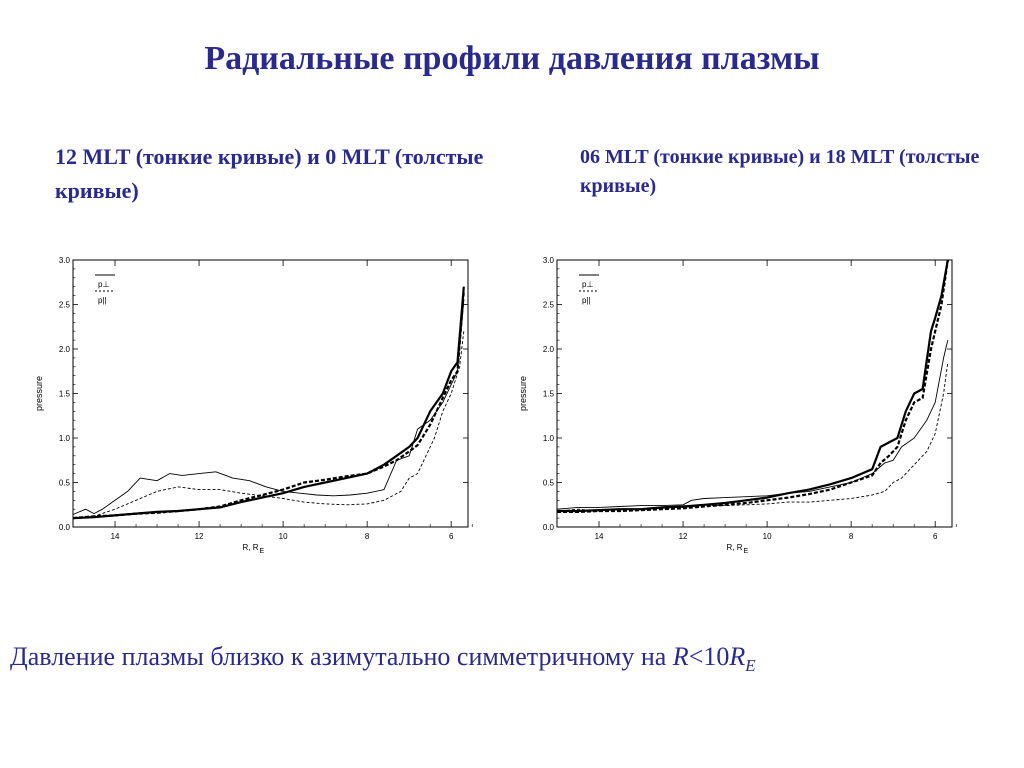 The height and width of the screenshot is (768, 1024). Describe the element at coordinates (737, 656) in the screenshot. I see `footer-re-symbol: R` at that location.